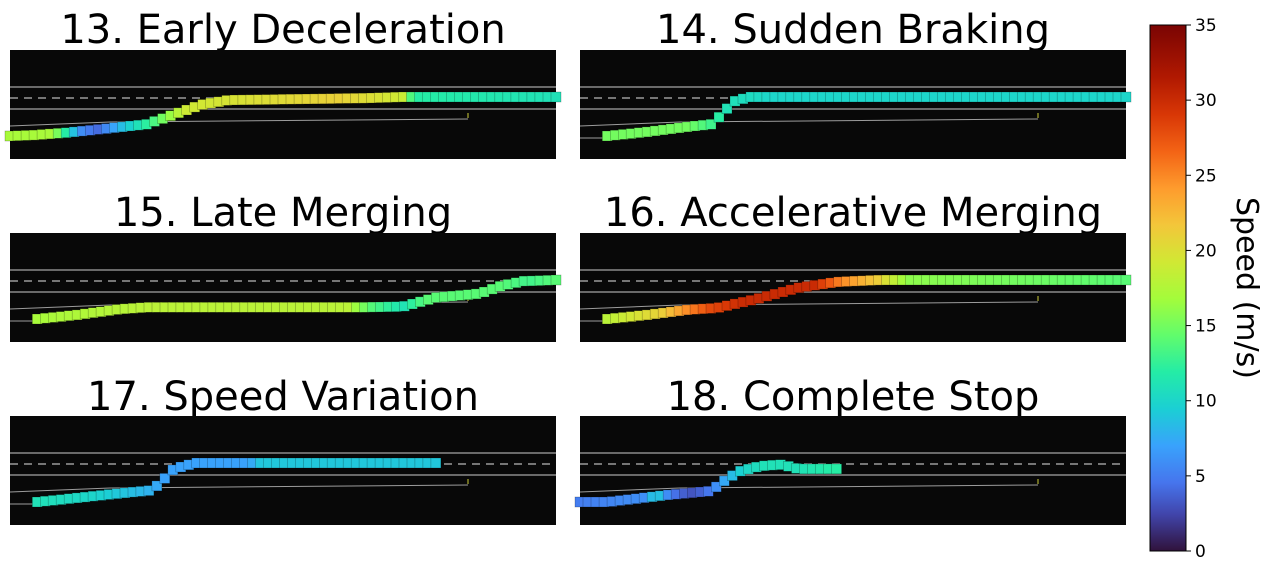  Describe the element at coordinates (1206, 327) in the screenshot. I see `colorbar-tick-label: 15` at that location.